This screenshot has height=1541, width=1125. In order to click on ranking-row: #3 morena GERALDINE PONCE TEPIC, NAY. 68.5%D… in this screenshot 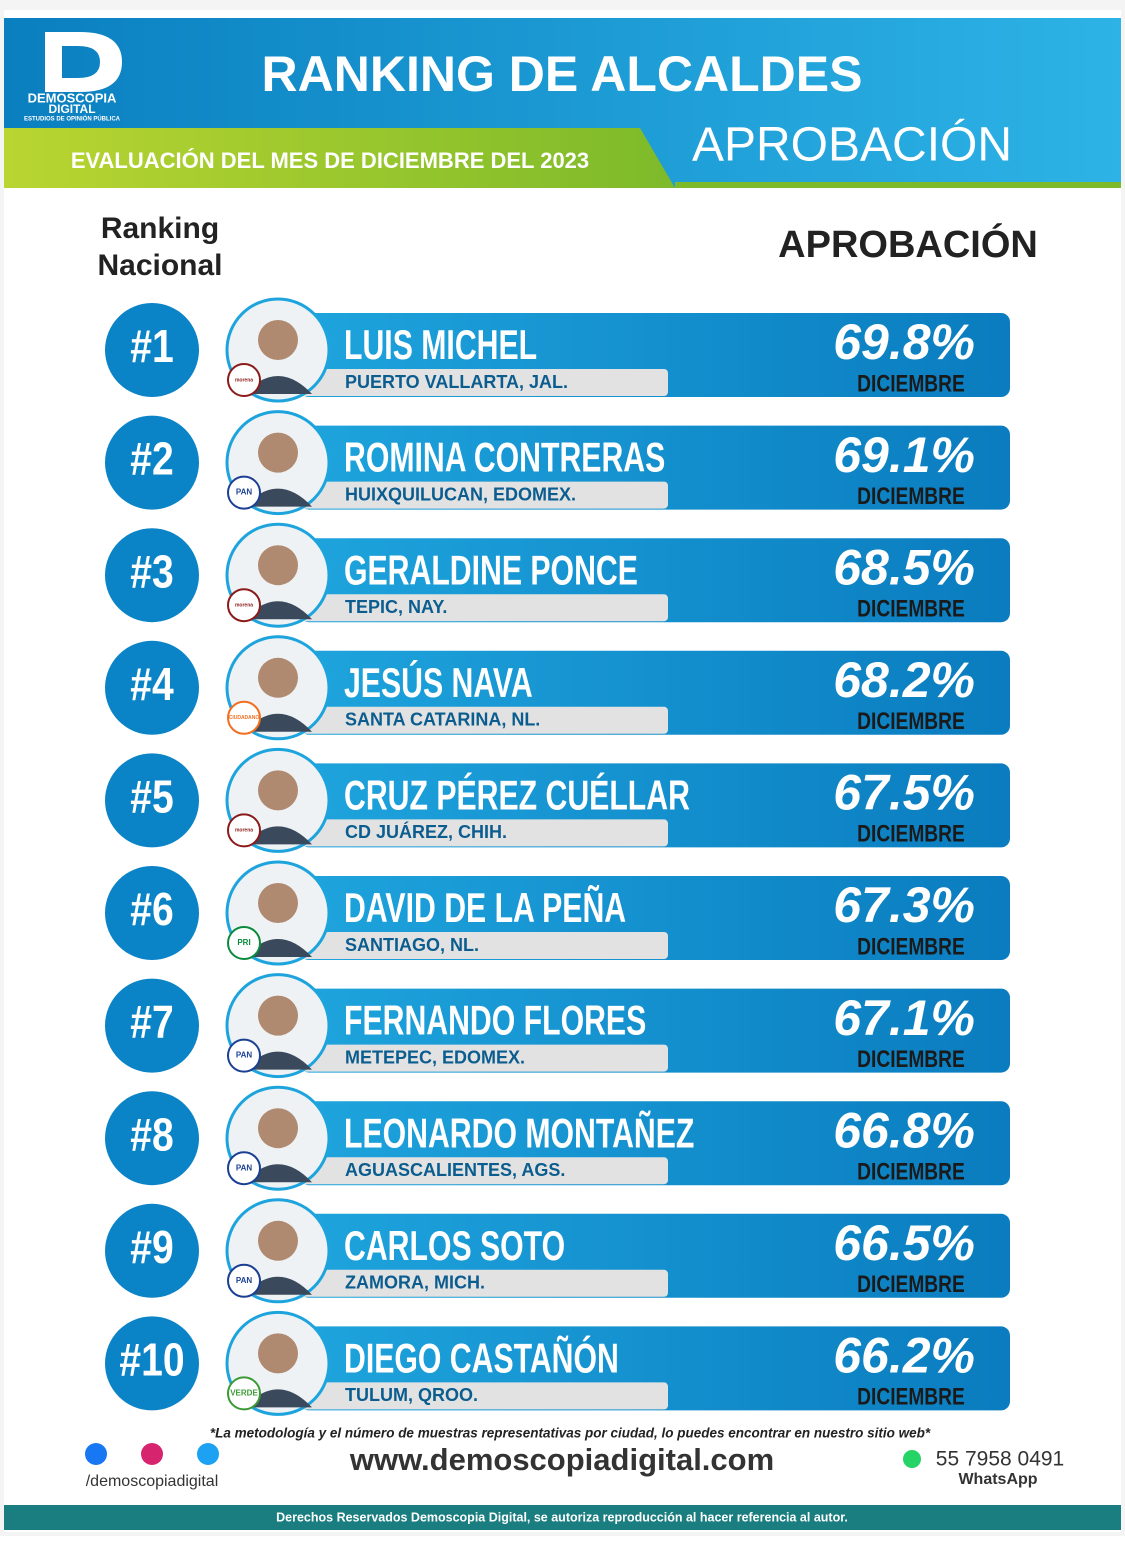, I will do `click(557, 575)`.